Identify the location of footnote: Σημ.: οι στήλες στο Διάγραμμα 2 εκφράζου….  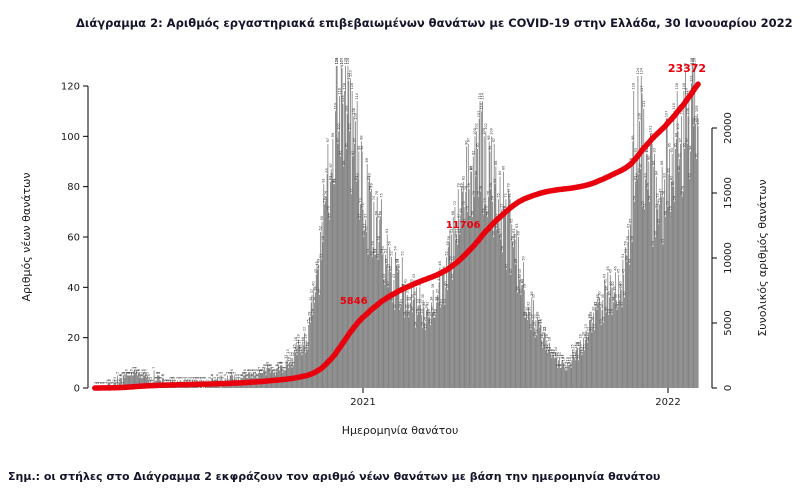
(334, 476).